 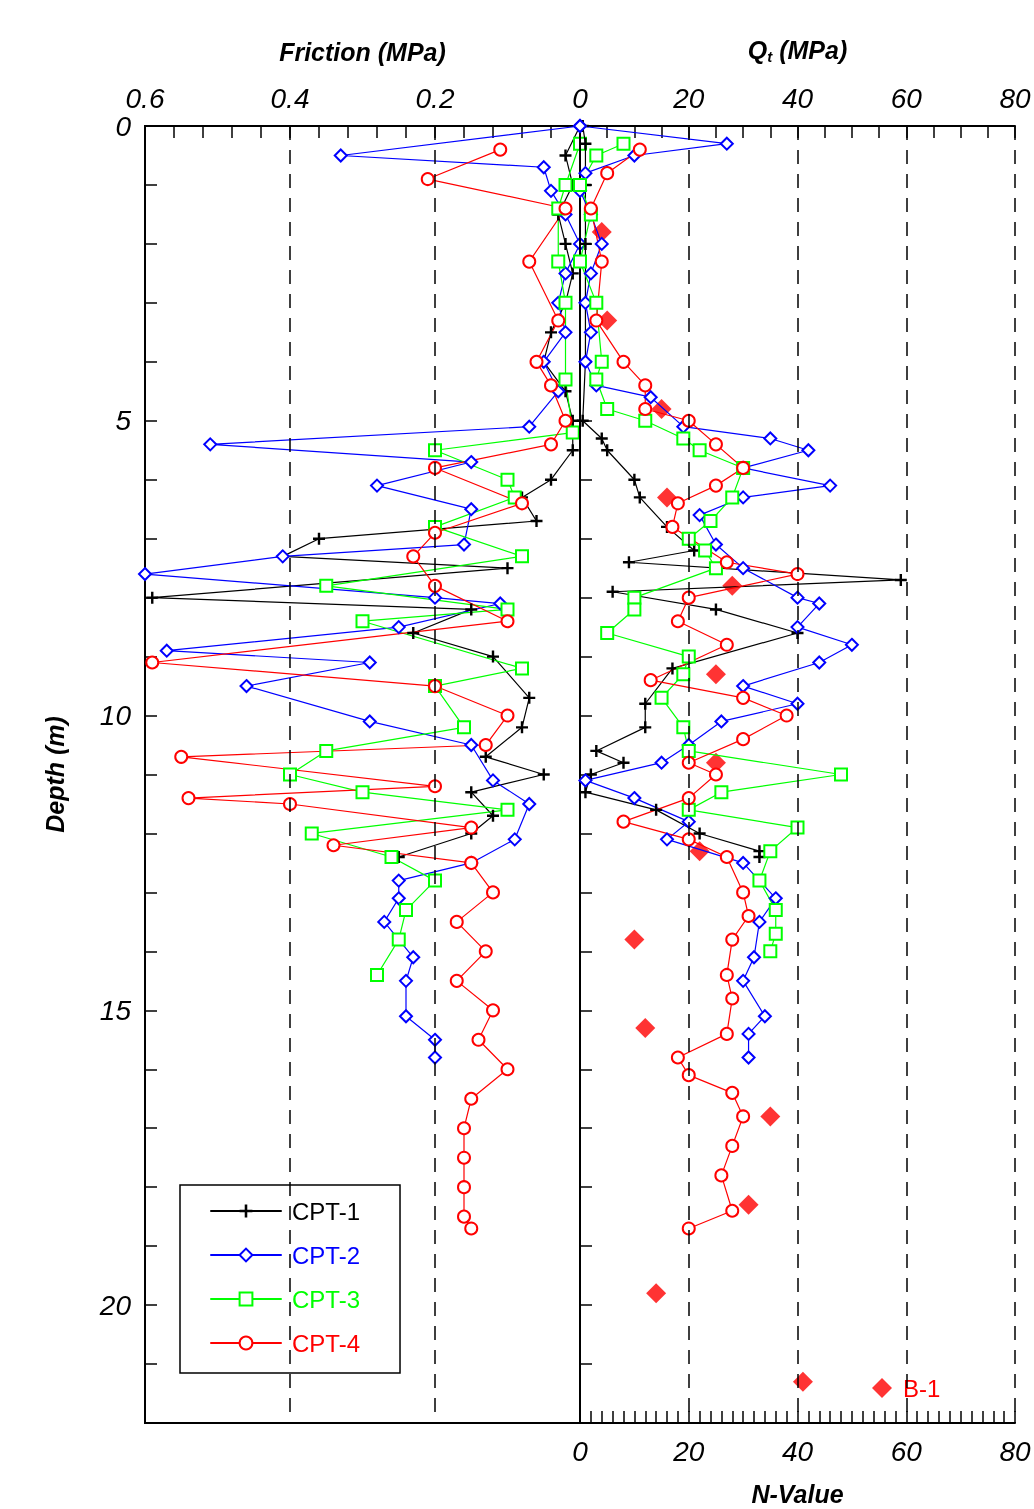 What do you see at coordinates (362, 51) in the screenshot?
I see `x-axis-title: Friction (MPa)` at bounding box center [362, 51].